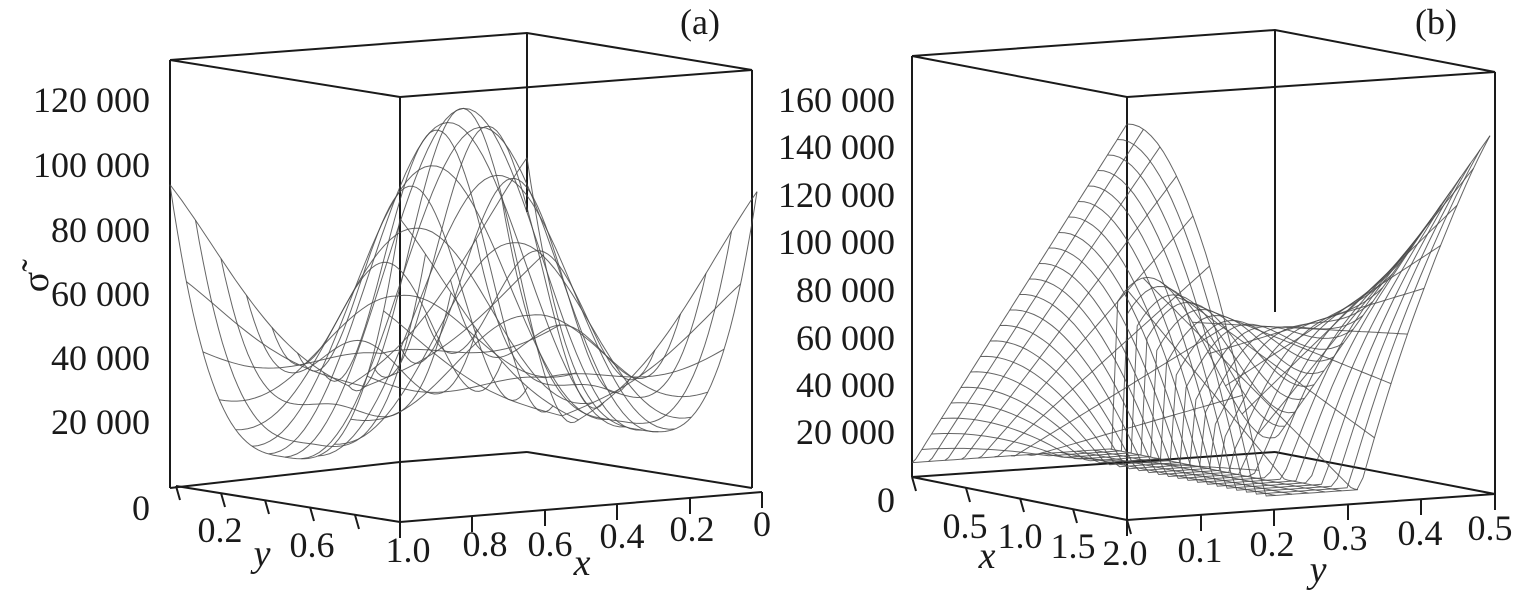 This screenshot has width=1515, height=590. I want to click on panel-b-ztick-100000: 100 000, so click(836, 242).